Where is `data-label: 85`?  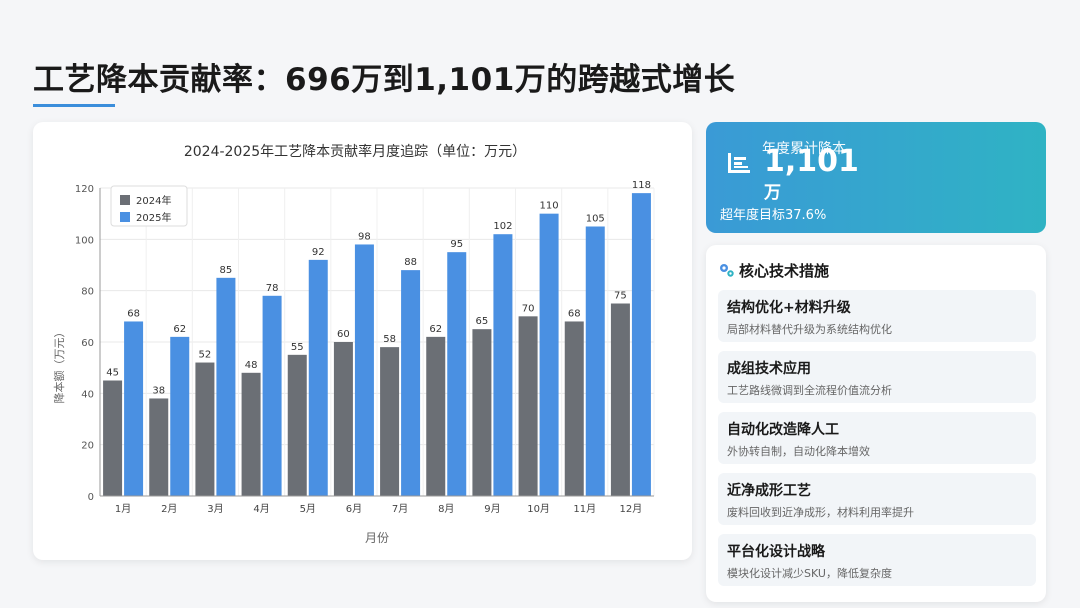 data-label: 85 is located at coordinates (226, 270).